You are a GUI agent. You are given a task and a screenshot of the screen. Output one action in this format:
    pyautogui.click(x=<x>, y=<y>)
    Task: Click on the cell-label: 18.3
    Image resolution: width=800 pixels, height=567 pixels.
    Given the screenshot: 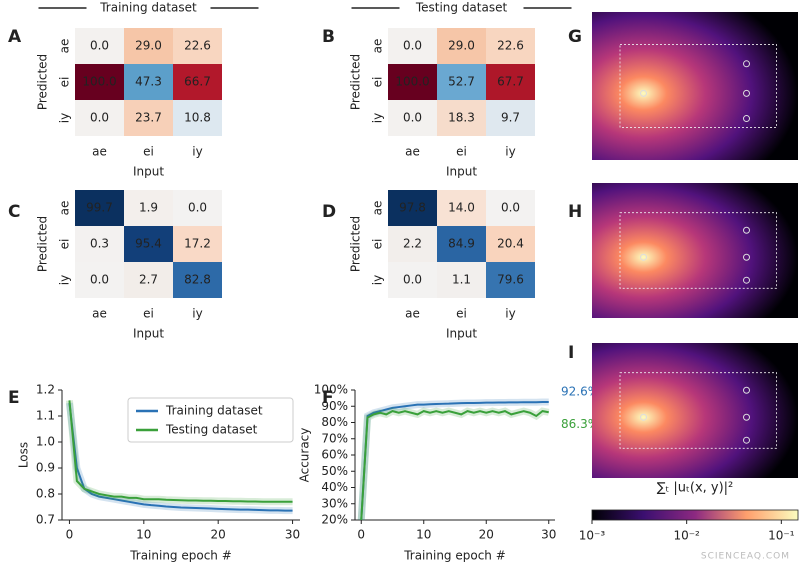 What is the action you would take?
    pyautogui.click(x=461, y=118)
    